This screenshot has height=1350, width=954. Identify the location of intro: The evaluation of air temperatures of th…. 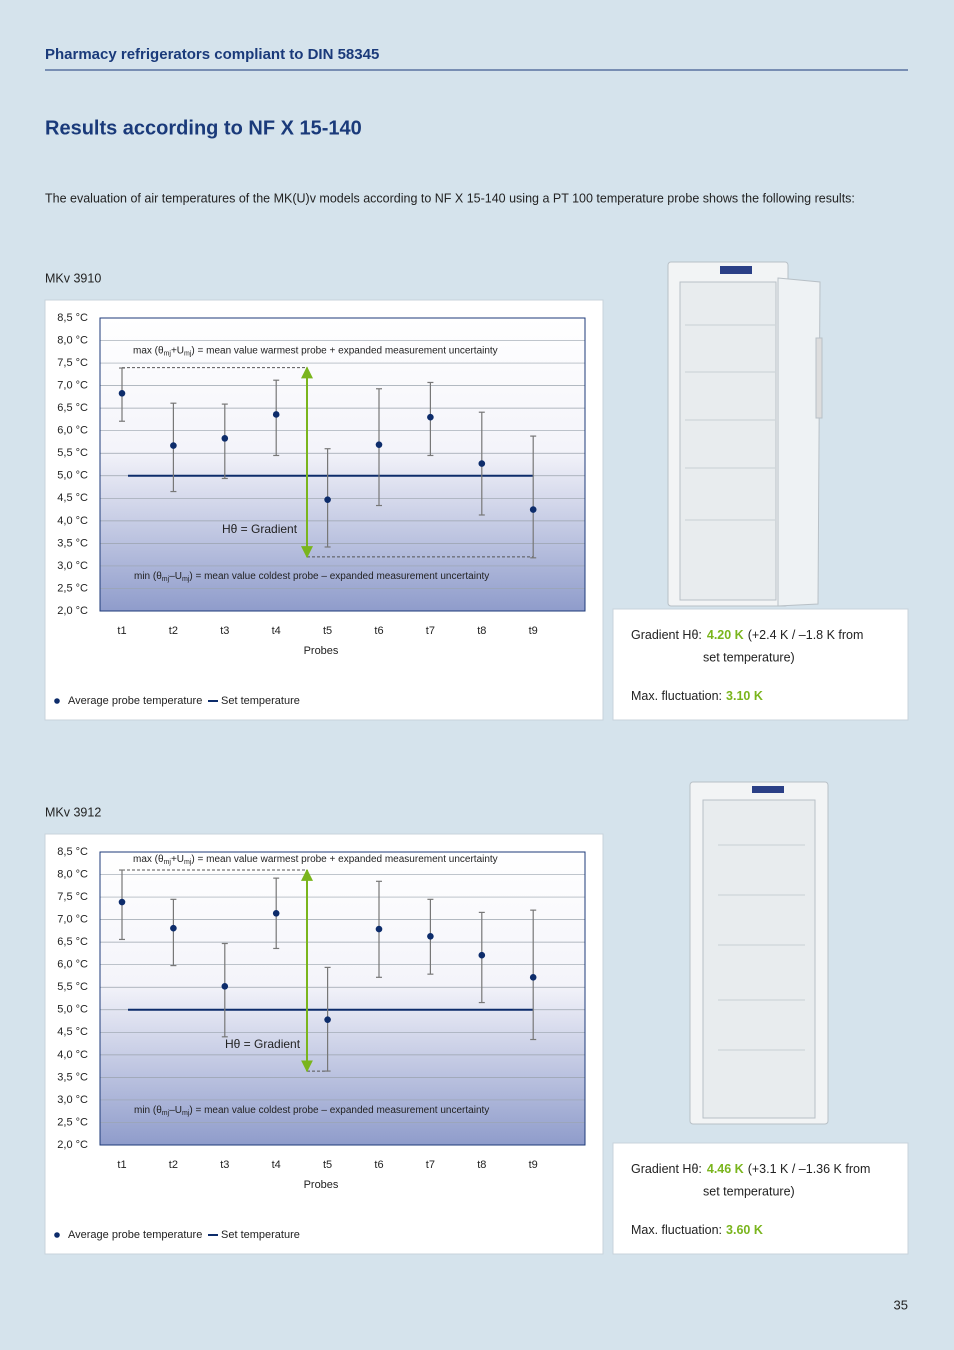
(450, 198).